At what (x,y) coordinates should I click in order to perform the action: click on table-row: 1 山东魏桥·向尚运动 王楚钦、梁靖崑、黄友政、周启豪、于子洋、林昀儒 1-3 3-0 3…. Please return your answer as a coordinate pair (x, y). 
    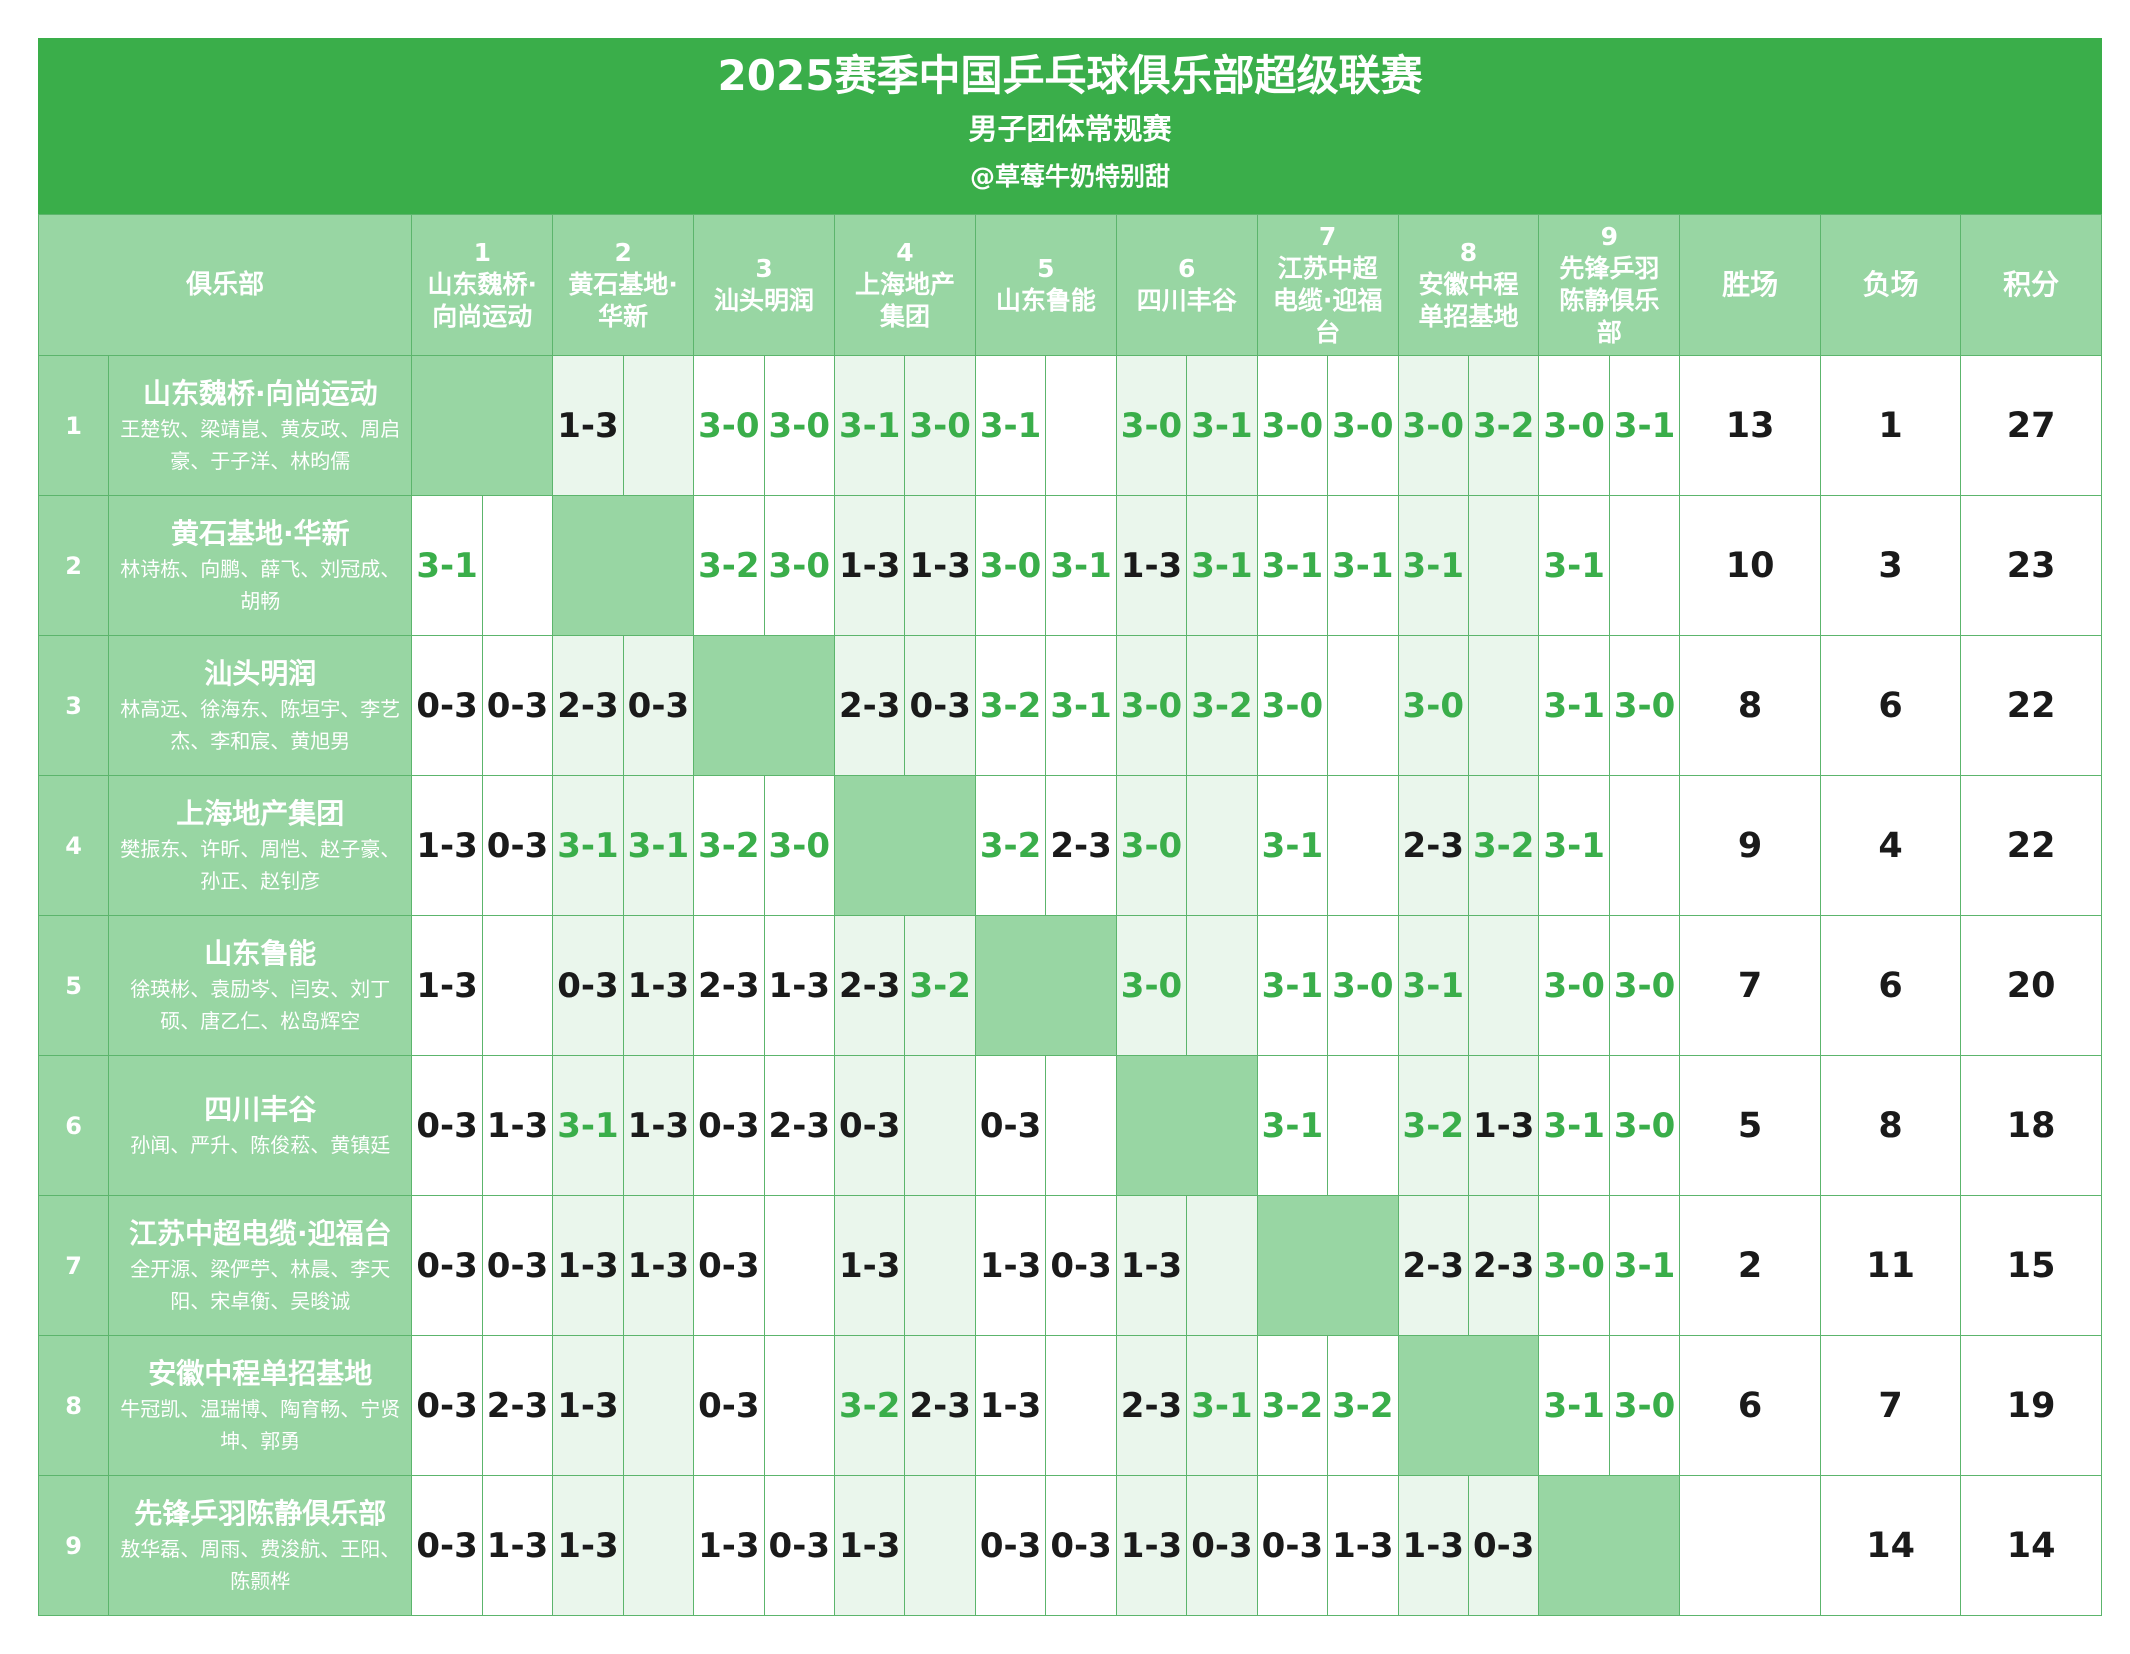
    Looking at the image, I should click on (1069, 425).